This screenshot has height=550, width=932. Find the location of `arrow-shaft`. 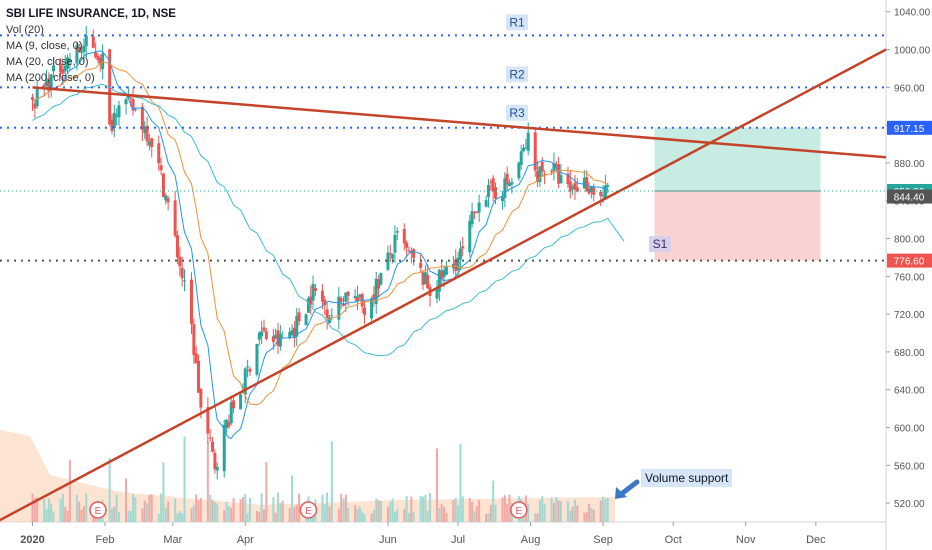

arrow-shaft is located at coordinates (628, 488).